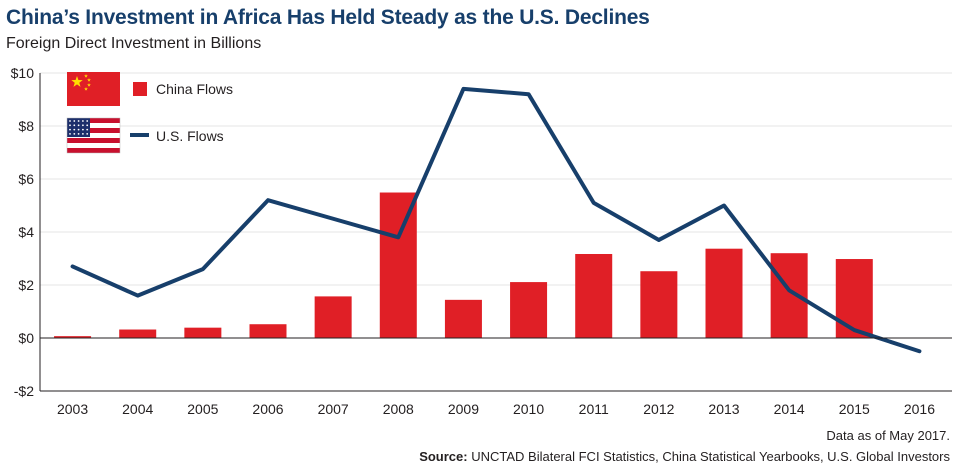 The width and height of the screenshot is (960, 470). I want to click on us-flag-icon, so click(93, 135).